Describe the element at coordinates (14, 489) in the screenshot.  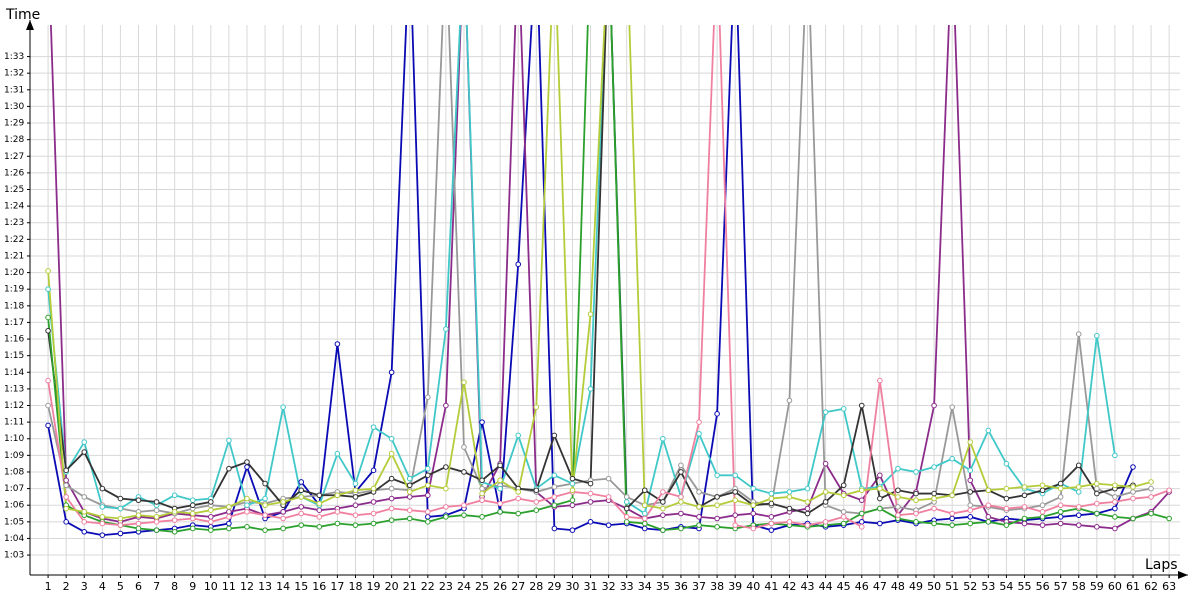
I see `y-tick-label: 1:07` at that location.